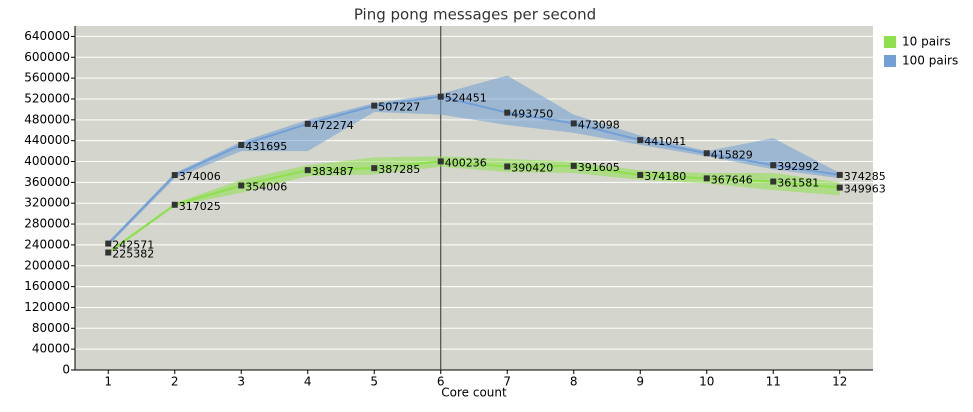  I want to click on x-tick-label: 2, so click(175, 382).